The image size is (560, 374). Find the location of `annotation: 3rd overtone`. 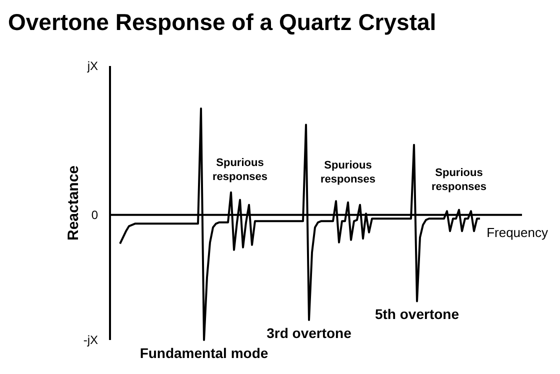

annotation: 3rd overtone is located at coordinates (309, 332).